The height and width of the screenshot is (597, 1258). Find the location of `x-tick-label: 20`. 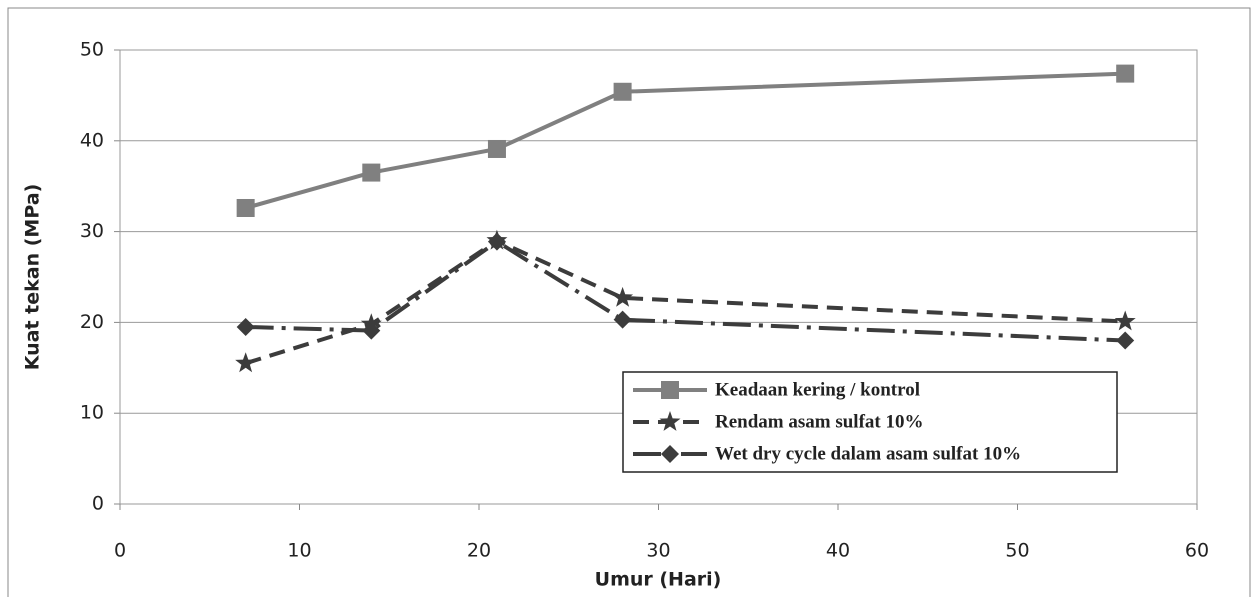

x-tick-label: 20 is located at coordinates (479, 551).